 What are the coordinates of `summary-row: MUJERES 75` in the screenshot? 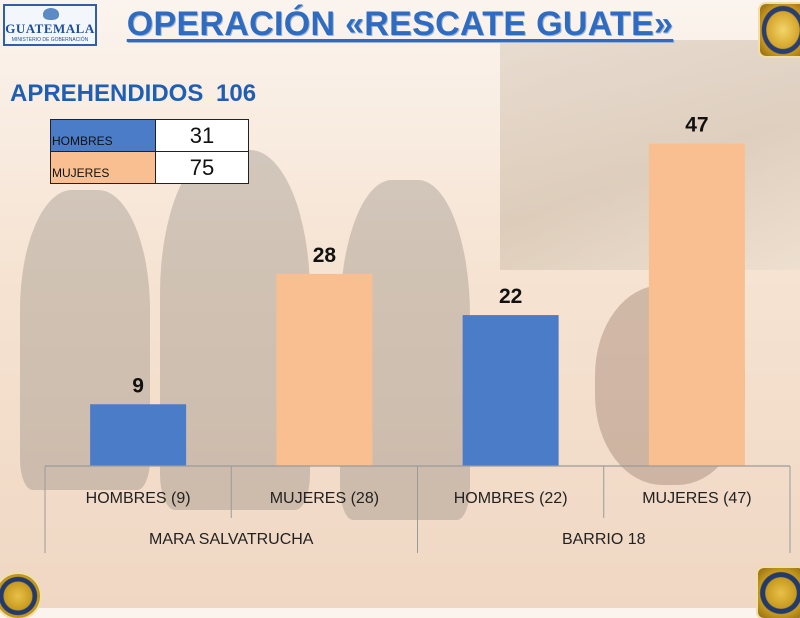 It's located at (149, 167).